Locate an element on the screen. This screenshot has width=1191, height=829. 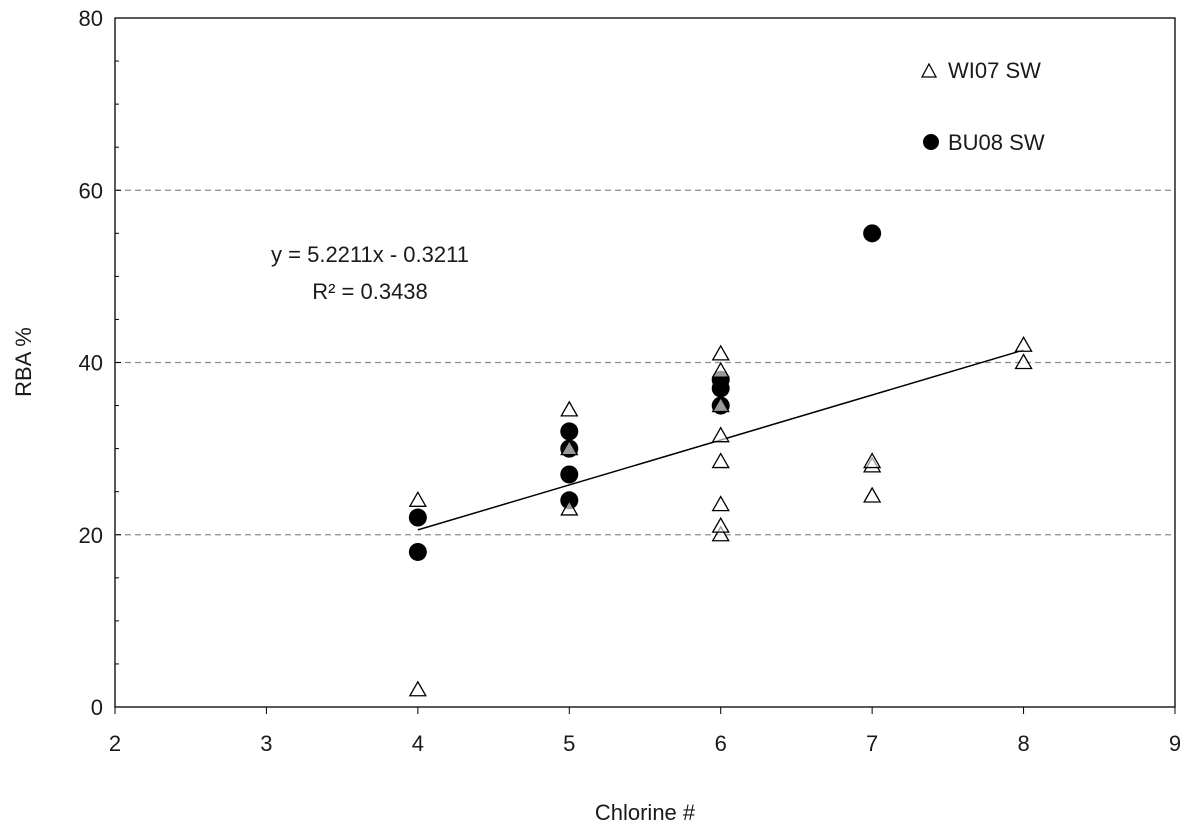
y-tick-label: 40 is located at coordinates (91, 363).